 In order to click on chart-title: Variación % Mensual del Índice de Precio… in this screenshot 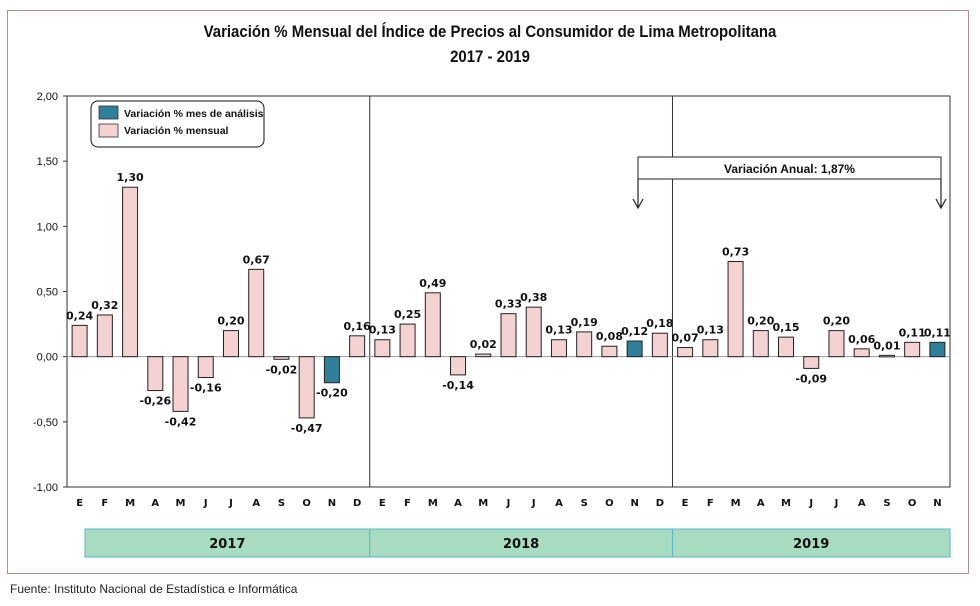, I will do `click(490, 31)`.